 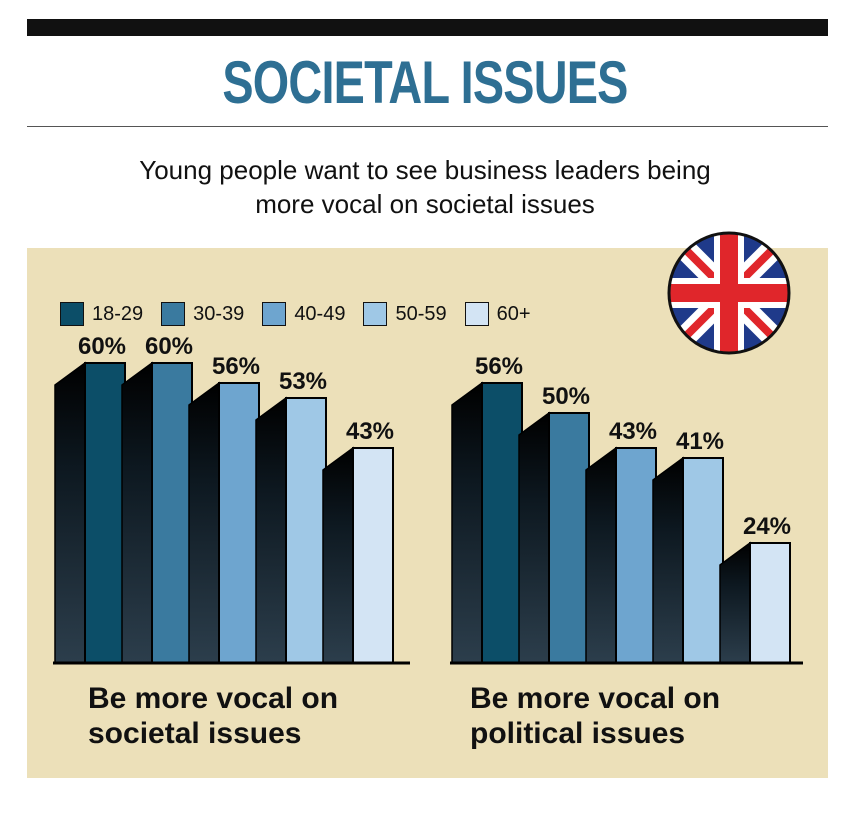 What do you see at coordinates (118, 313) in the screenshot?
I see `legend-label: 18-29` at bounding box center [118, 313].